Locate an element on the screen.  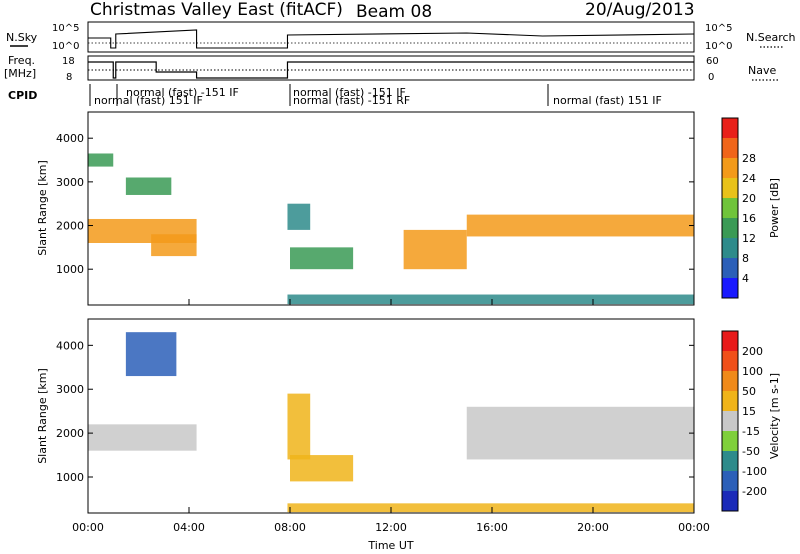
power-colorbar-tick-5: 24 is located at coordinates (749, 178).